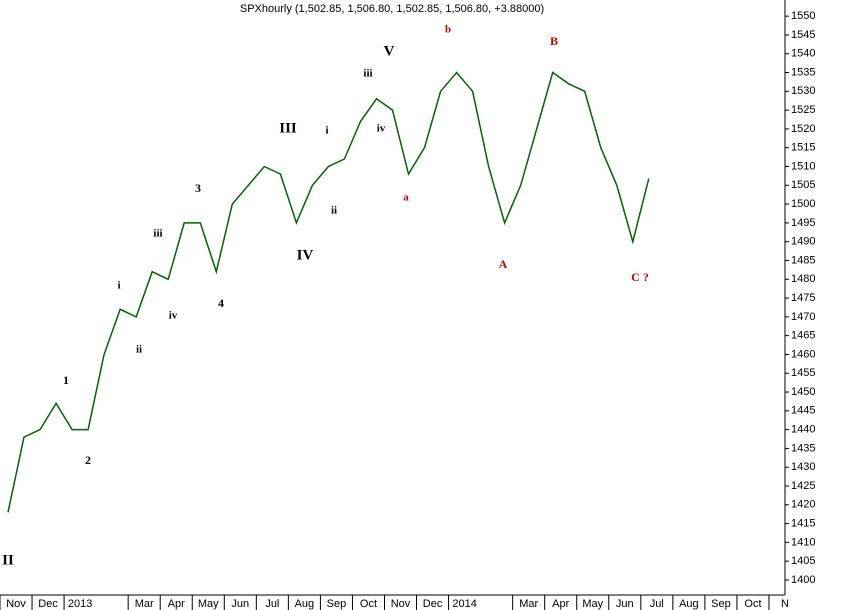 Image resolution: width=843 pixels, height=610 pixels. Describe the element at coordinates (803, 204) in the screenshot. I see `y-tick-label: 1500` at that location.